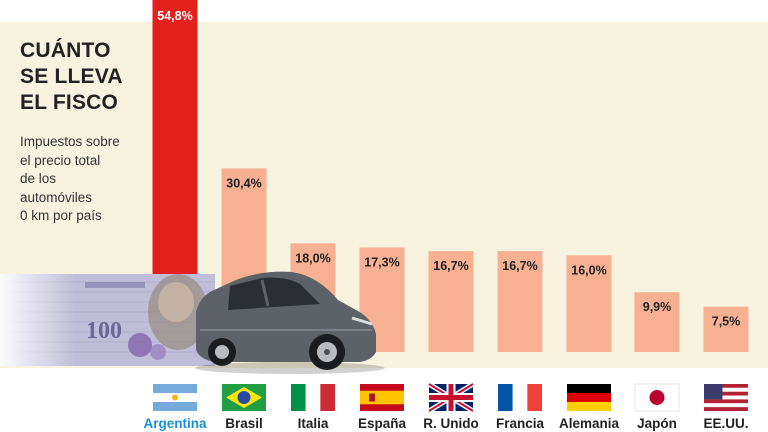  What do you see at coordinates (313, 397) in the screenshot?
I see `flag-italy-icon` at bounding box center [313, 397].